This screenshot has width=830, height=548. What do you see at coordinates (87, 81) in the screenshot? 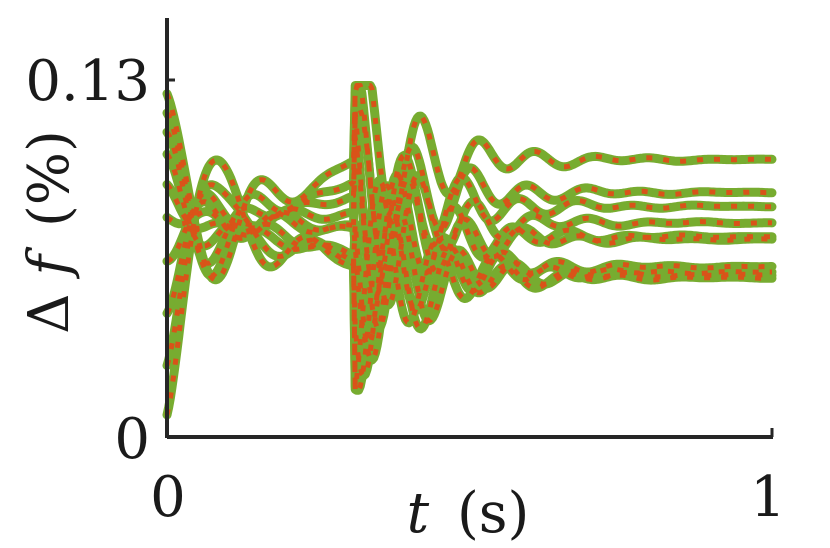
I see `y-tick-label-top: 0.13` at bounding box center [87, 81].